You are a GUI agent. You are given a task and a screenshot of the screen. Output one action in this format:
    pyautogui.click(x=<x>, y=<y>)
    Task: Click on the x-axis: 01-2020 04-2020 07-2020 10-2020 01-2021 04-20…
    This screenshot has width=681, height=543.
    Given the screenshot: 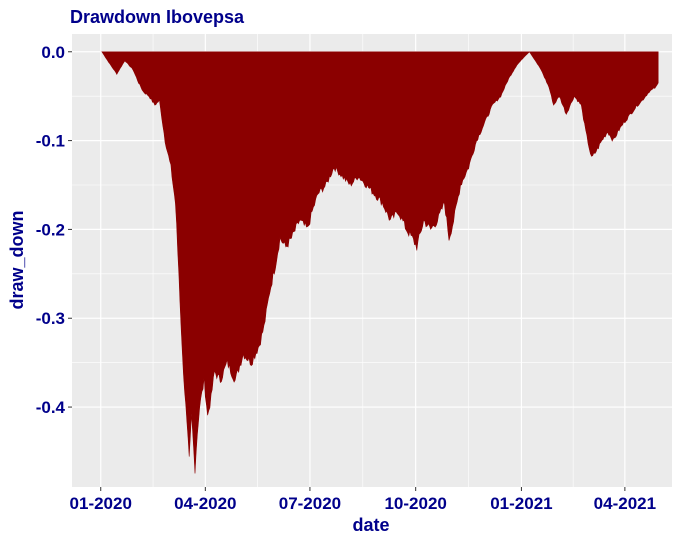 What is the action you would take?
    pyautogui.click(x=363, y=500)
    